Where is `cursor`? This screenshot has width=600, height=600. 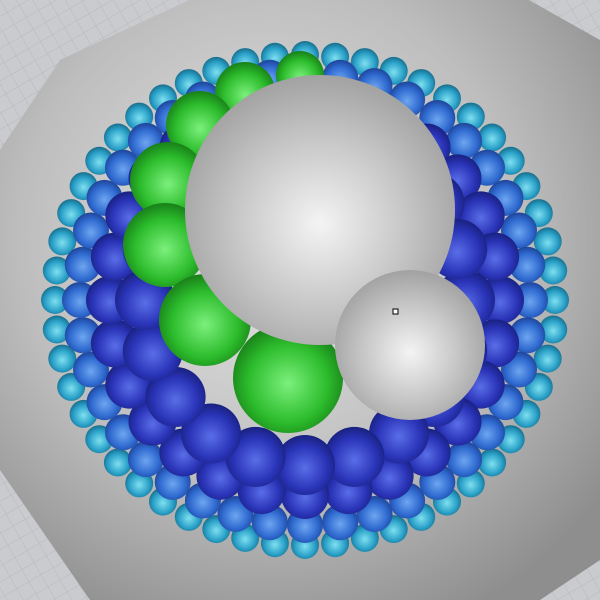 cursor is located at coordinates (395, 311).